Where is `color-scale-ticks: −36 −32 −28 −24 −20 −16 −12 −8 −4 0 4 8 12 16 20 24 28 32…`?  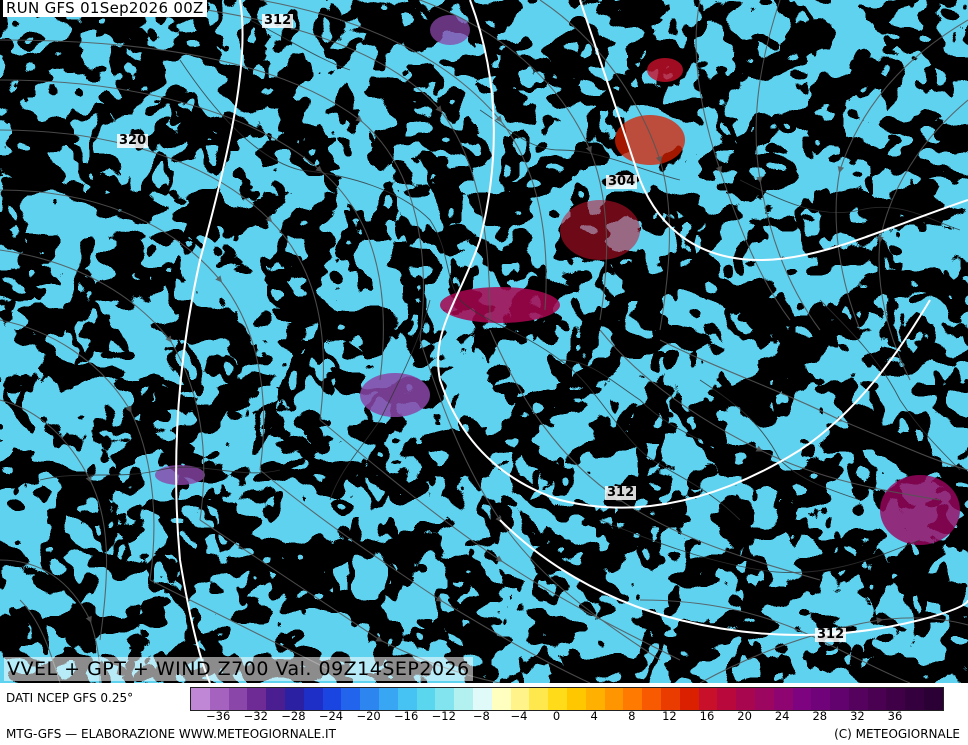 color-scale-ticks: −36 −32 −28 −24 −20 −16 −12 −8 −4 0 4 8 12 16 20 24 28 32… is located at coordinates (566, 719).